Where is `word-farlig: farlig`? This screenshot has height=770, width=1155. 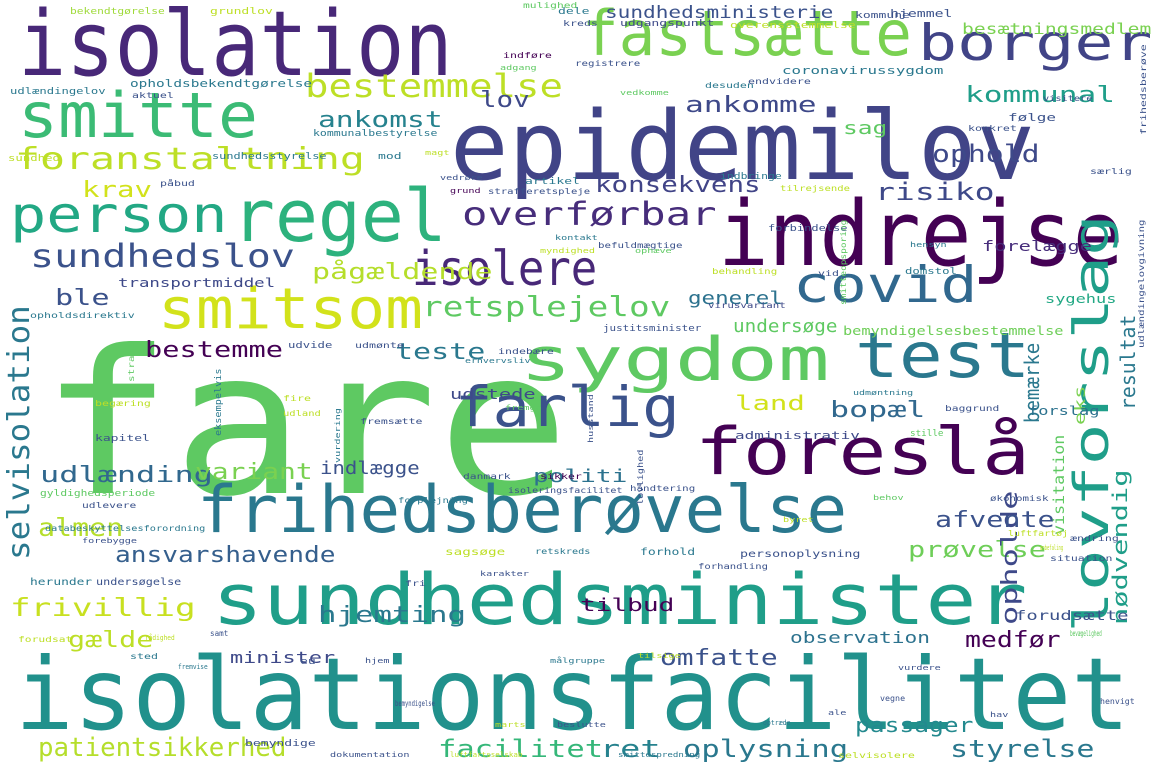 word-farlig: farlig is located at coordinates (567, 407).